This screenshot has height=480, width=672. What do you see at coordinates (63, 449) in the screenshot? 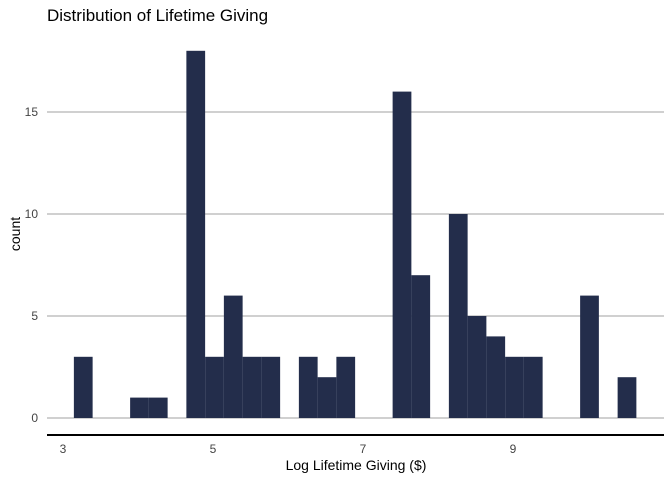
I see `x-tick-label: 3` at bounding box center [63, 449].